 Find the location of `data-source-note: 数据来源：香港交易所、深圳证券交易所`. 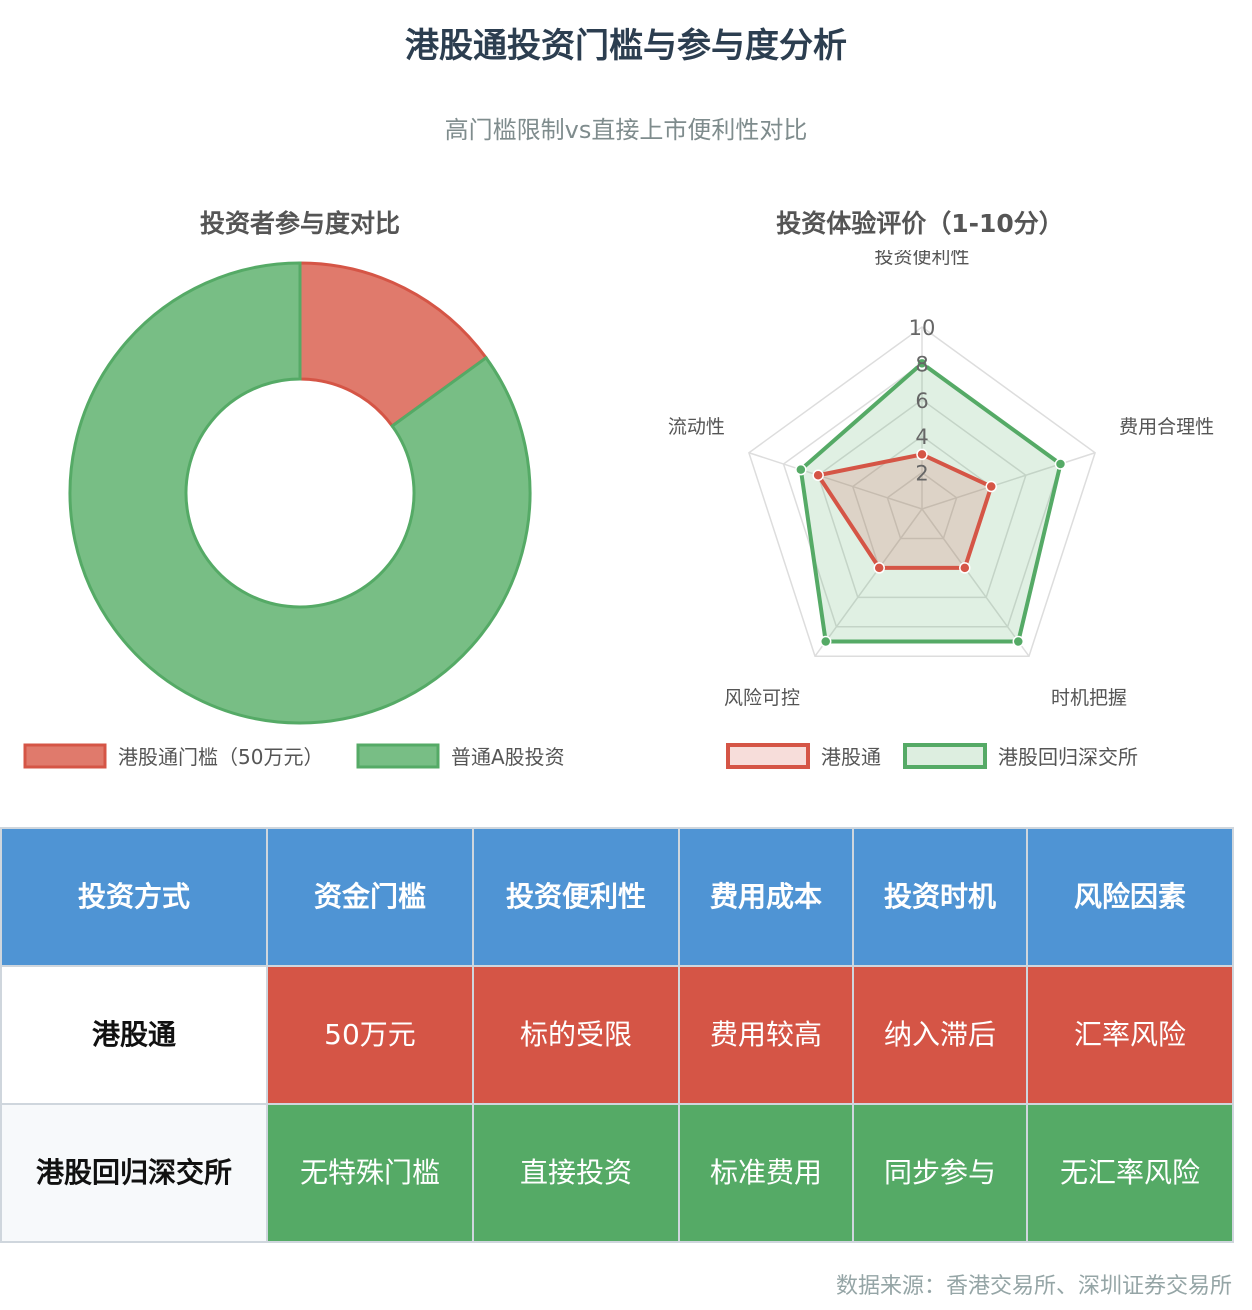

data-source-note: 数据来源：香港交易所、深圳证券交易所 is located at coordinates (1033, 1286).